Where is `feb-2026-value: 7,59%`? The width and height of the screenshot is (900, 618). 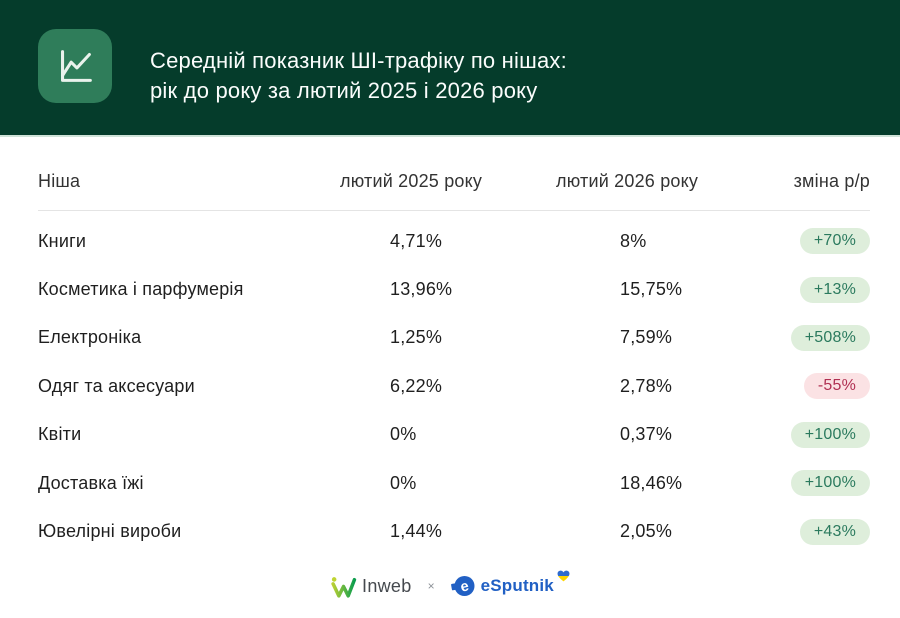 feb-2026-value: 7,59% is located at coordinates (646, 337).